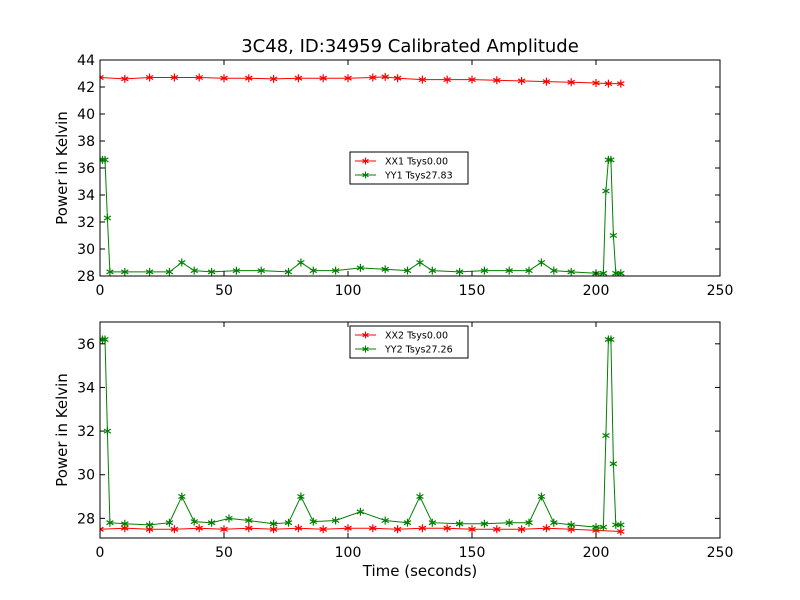 The image size is (800, 600). Describe the element at coordinates (86, 345) in the screenshot. I see `y-tick-label: 36` at that location.